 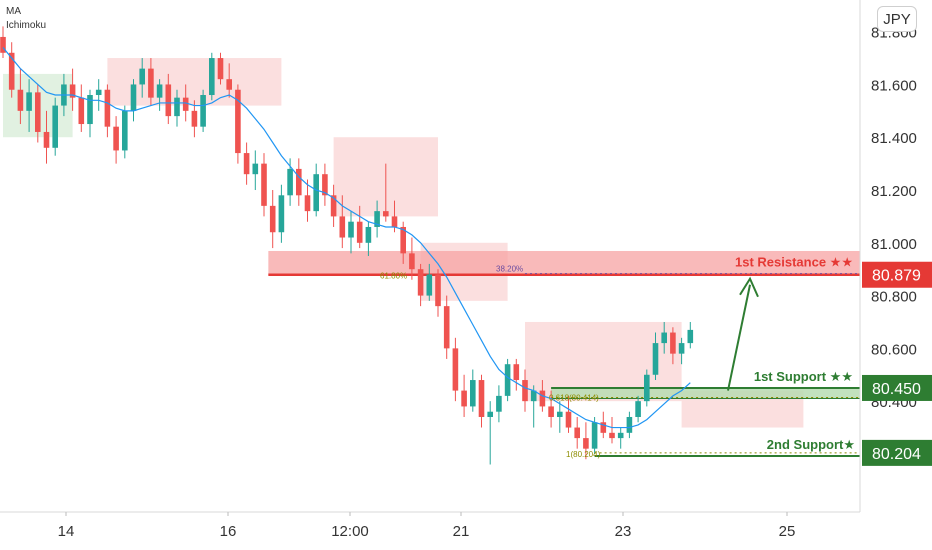 I want to click on x-tick-label: 14, so click(x=66, y=531).